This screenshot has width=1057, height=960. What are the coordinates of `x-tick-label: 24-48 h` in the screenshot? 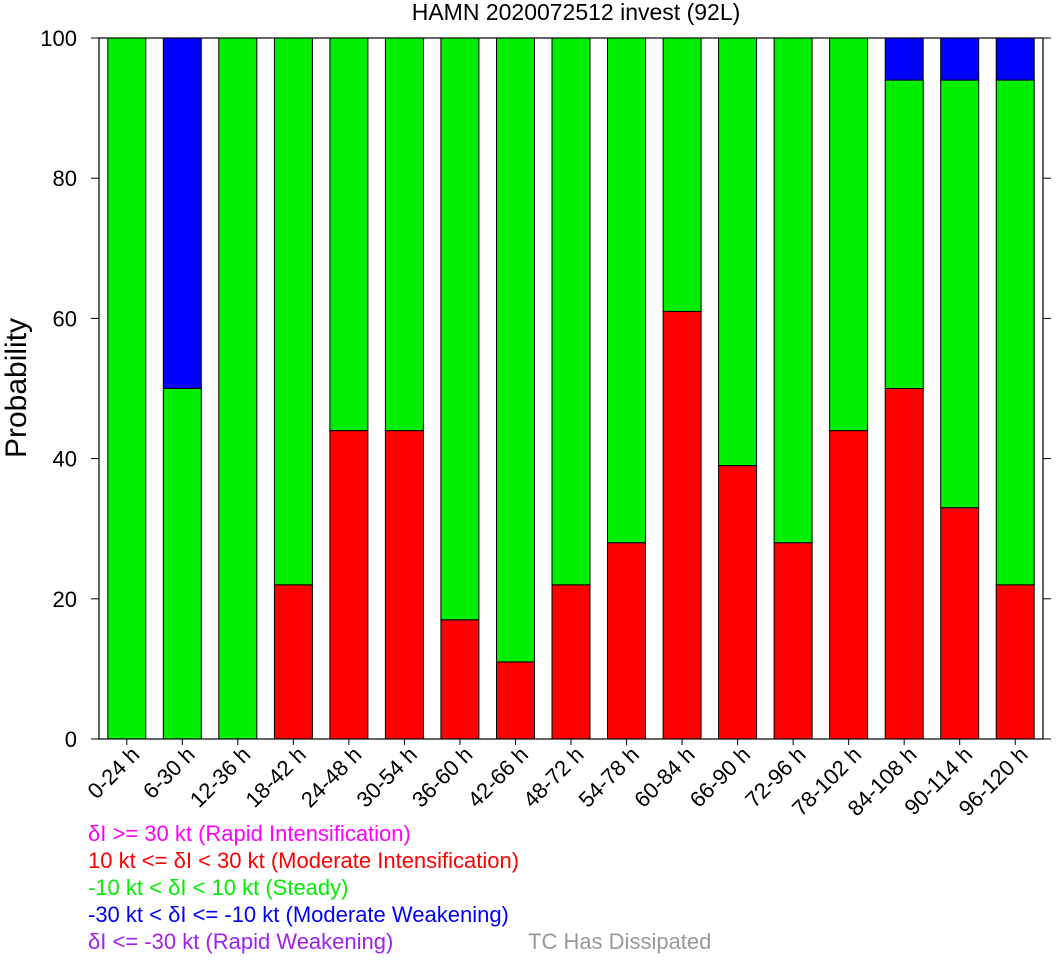 It's located at (331, 777).